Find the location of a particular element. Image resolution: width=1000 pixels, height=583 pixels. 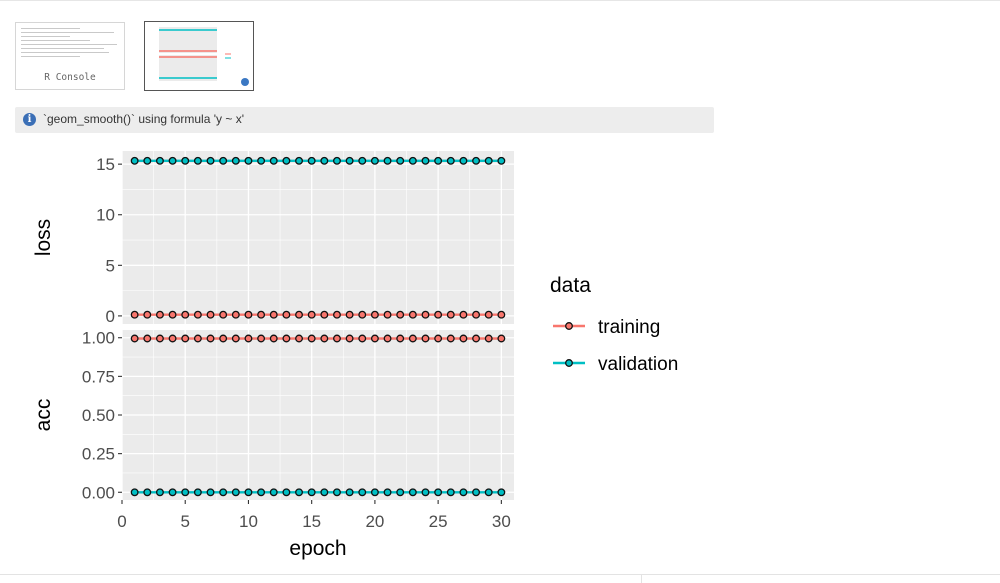

legend-label-training: training is located at coordinates (629, 327).